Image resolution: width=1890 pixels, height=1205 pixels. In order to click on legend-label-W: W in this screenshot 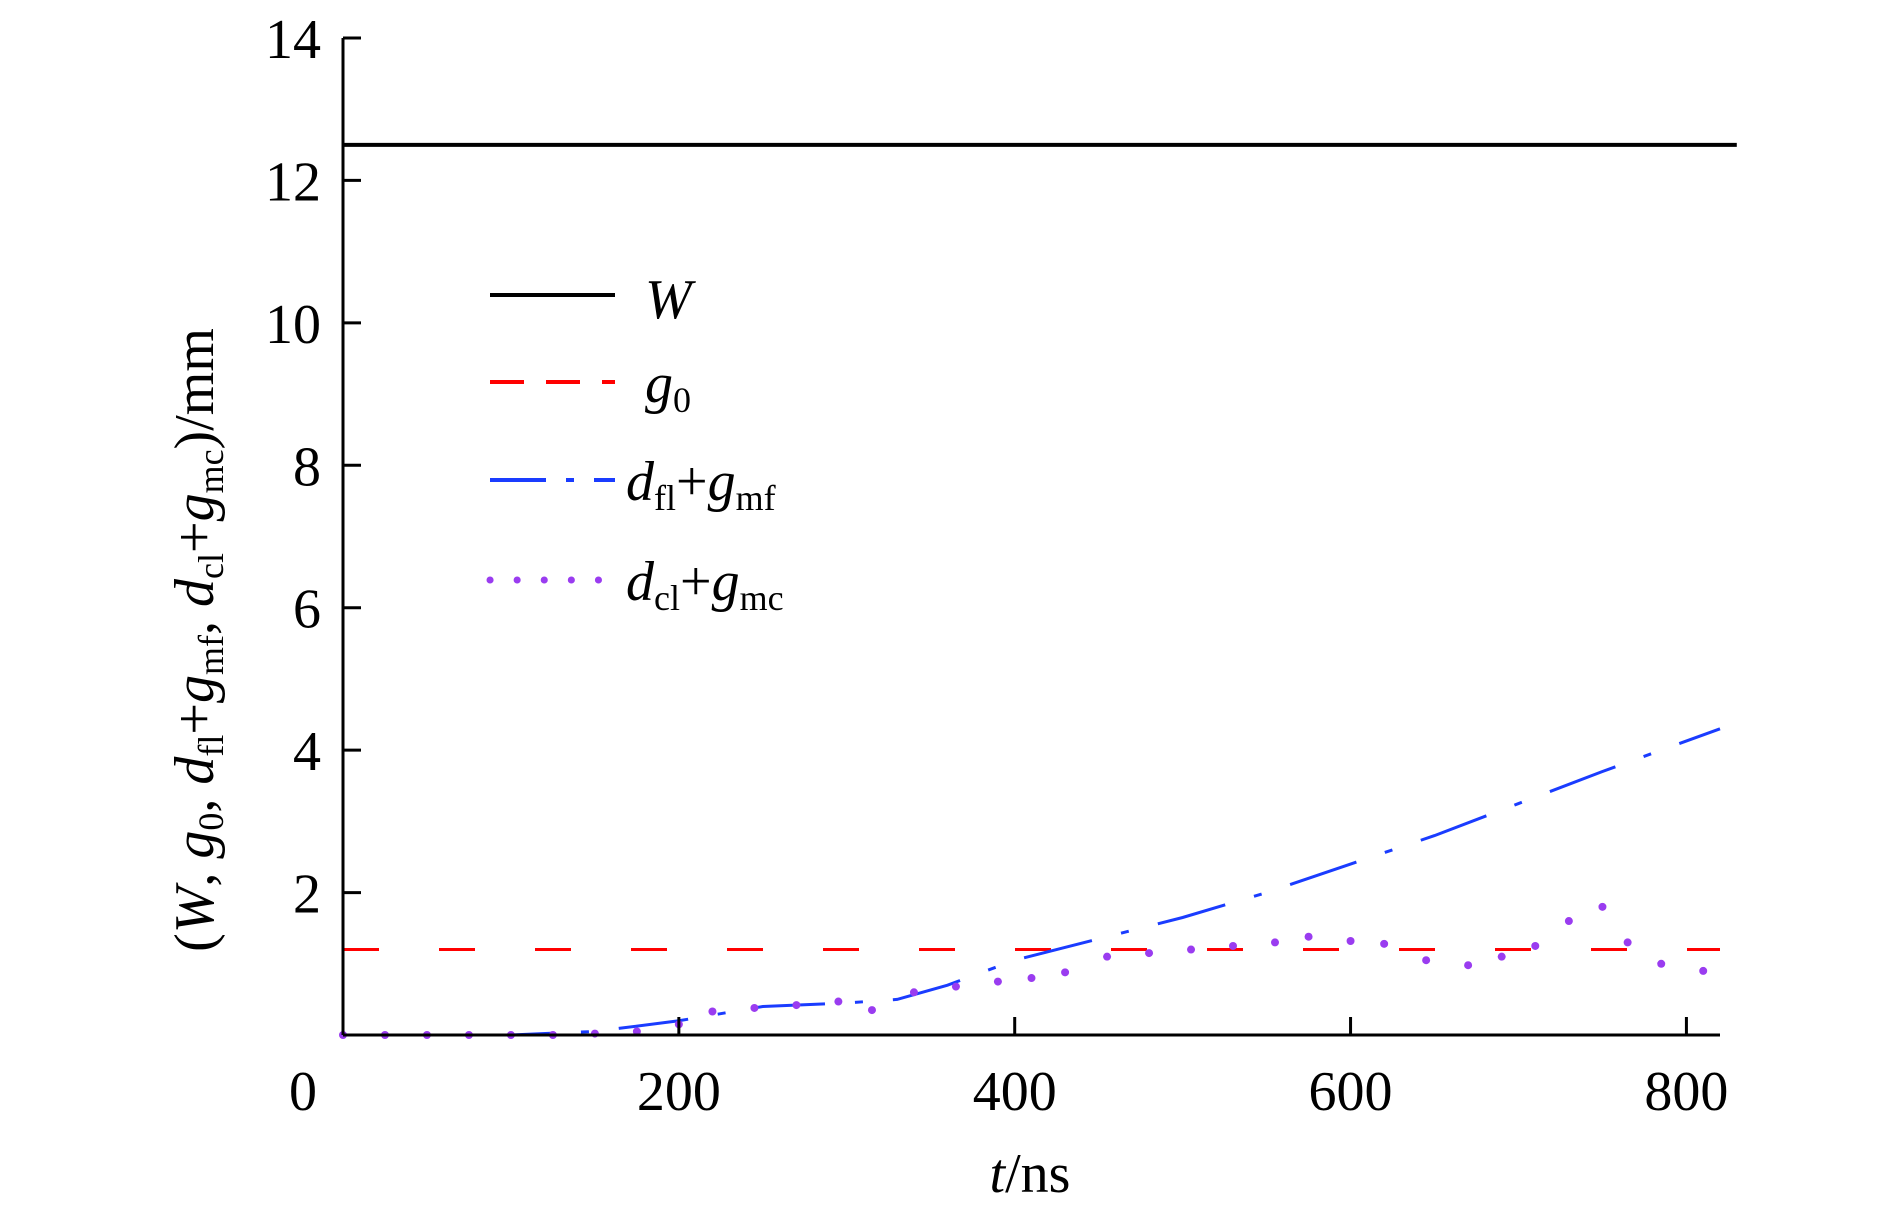, I will do `click(670, 300)`.